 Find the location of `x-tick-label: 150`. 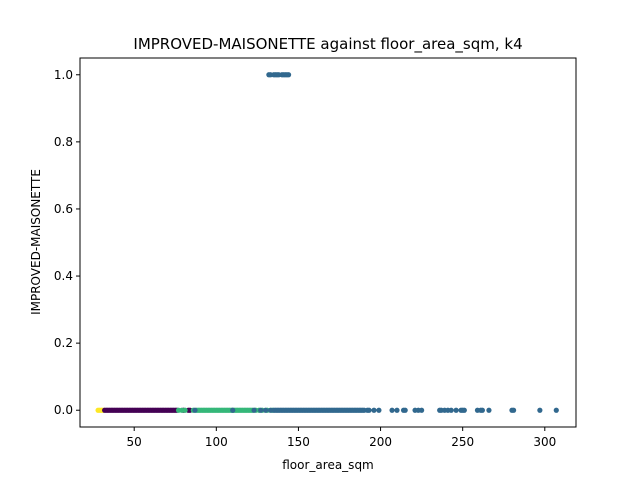

x-tick-label: 150 is located at coordinates (298, 442).